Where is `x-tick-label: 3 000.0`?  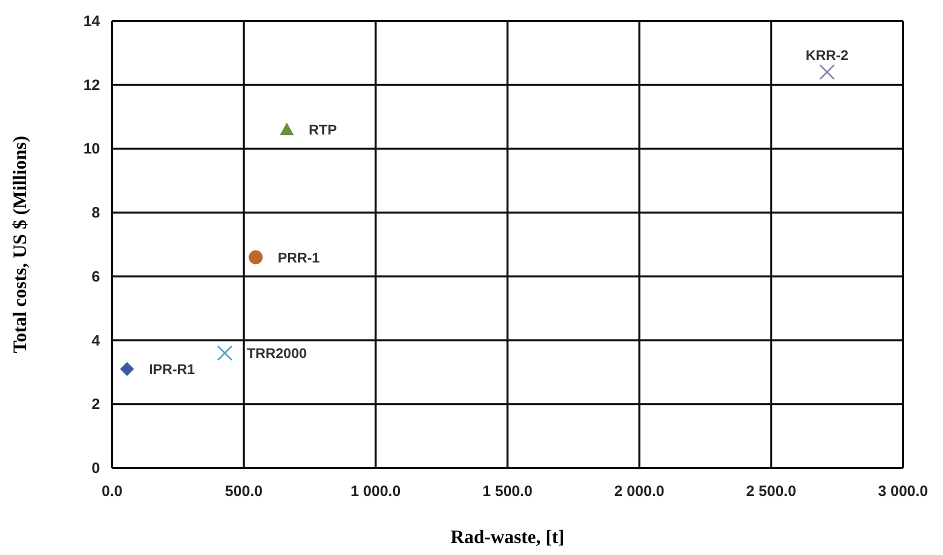
x-tick-label: 3 000.0 is located at coordinates (903, 491).